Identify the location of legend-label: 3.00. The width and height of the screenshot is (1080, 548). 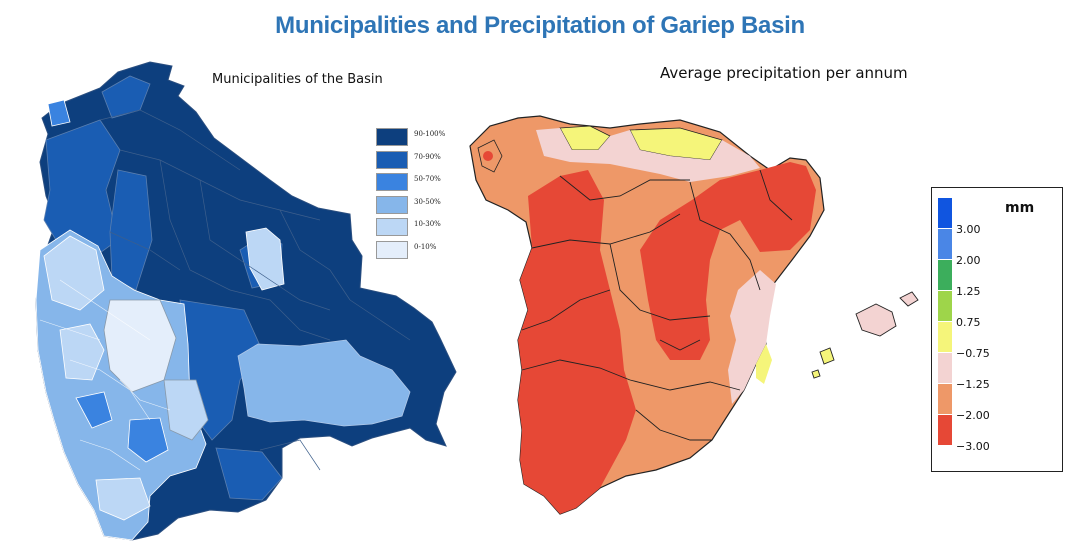
(968, 229).